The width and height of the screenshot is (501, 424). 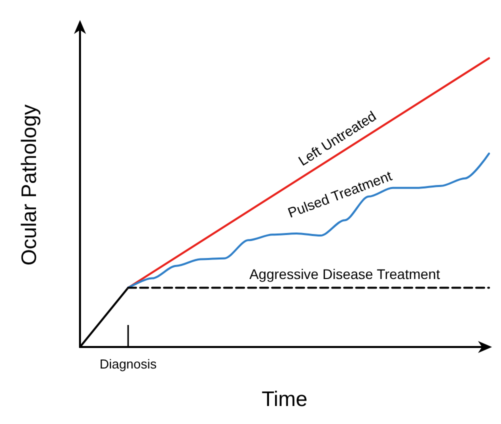 What do you see at coordinates (129, 364) in the screenshot?
I see `text: Diagnosis` at bounding box center [129, 364].